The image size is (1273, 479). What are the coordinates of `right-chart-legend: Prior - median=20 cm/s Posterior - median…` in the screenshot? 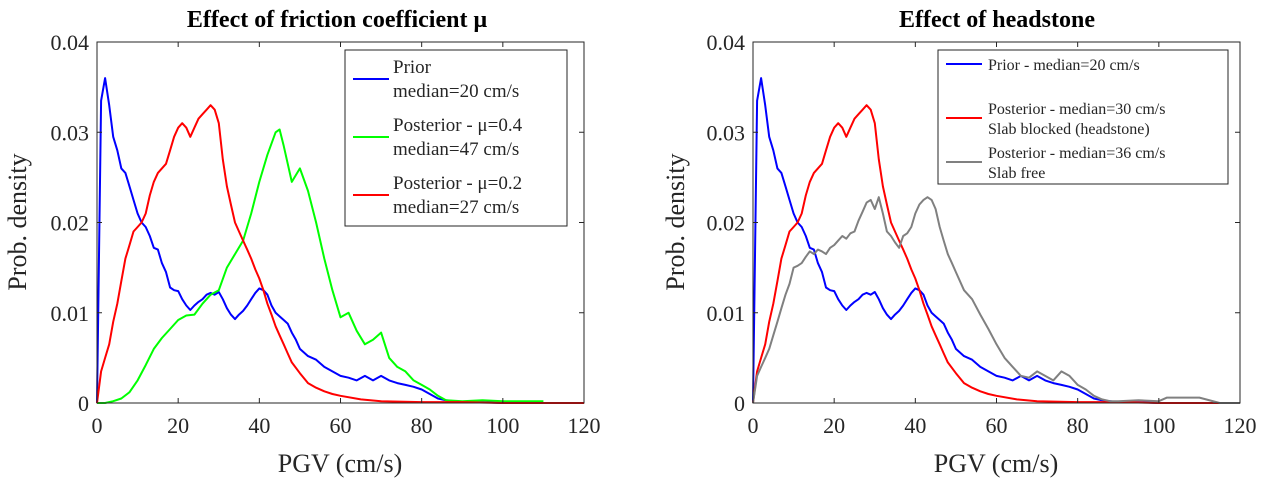 It's located at (1083, 117).